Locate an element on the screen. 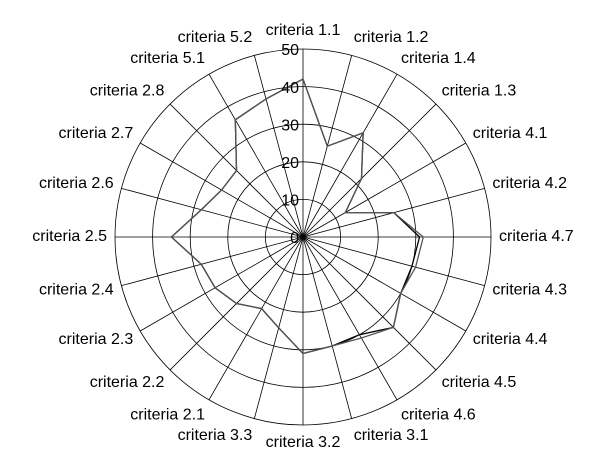  category-label: criteria 2.3 is located at coordinates (96, 339).